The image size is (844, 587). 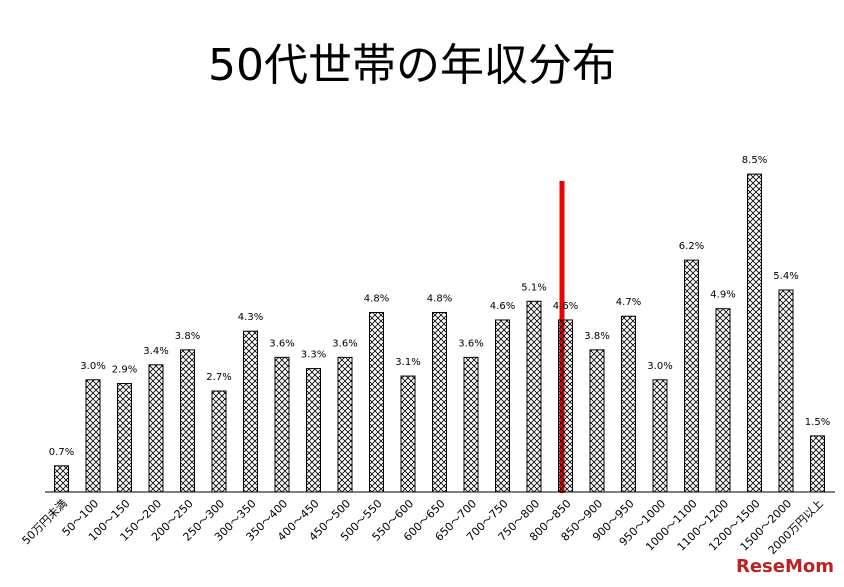 What do you see at coordinates (628, 302) in the screenshot?
I see `value-label: 4.7%` at bounding box center [628, 302].